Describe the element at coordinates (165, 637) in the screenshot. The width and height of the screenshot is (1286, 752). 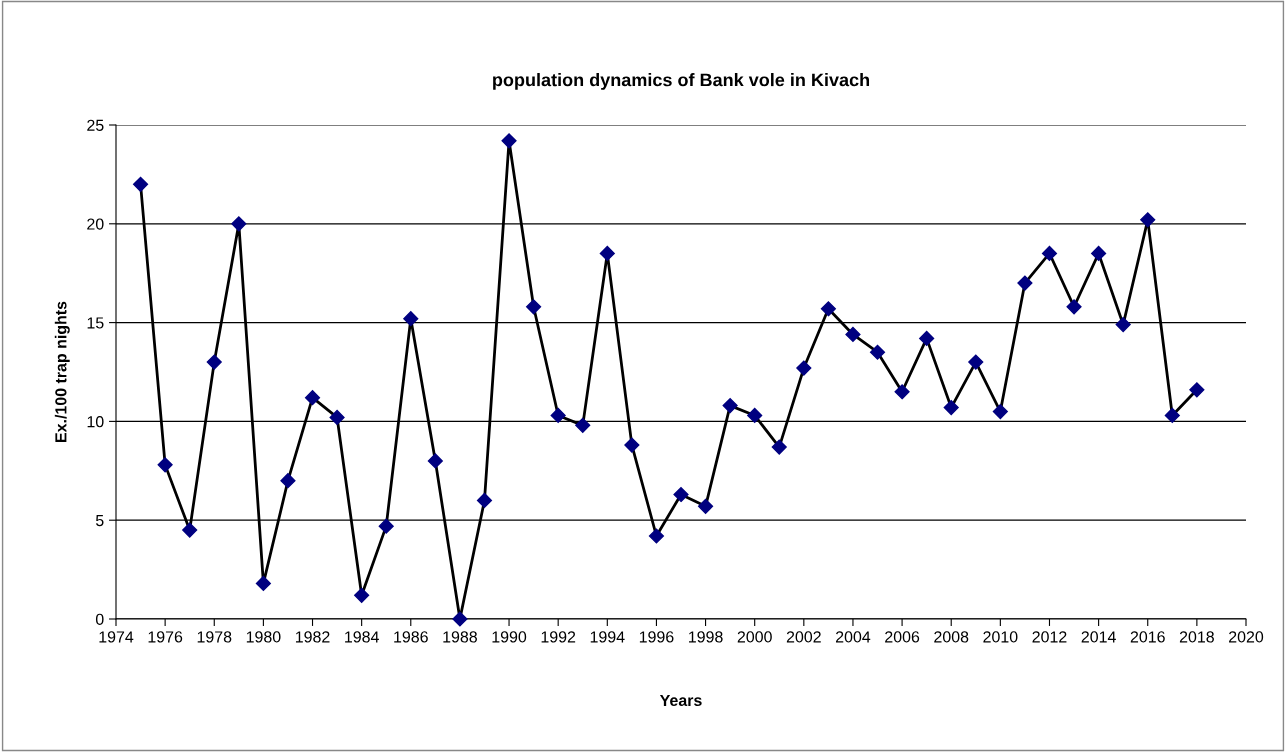
I see `x-tick-label: 1976` at that location.